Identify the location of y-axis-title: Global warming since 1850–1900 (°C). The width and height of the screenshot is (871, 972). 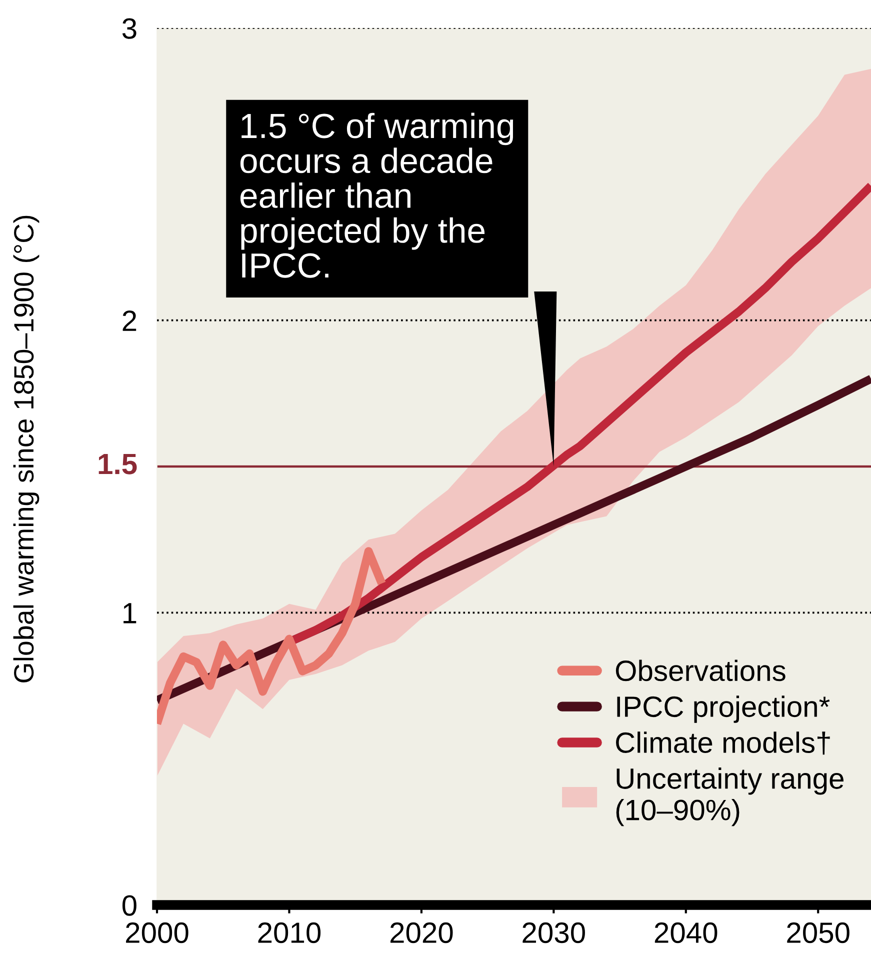
(26, 449).